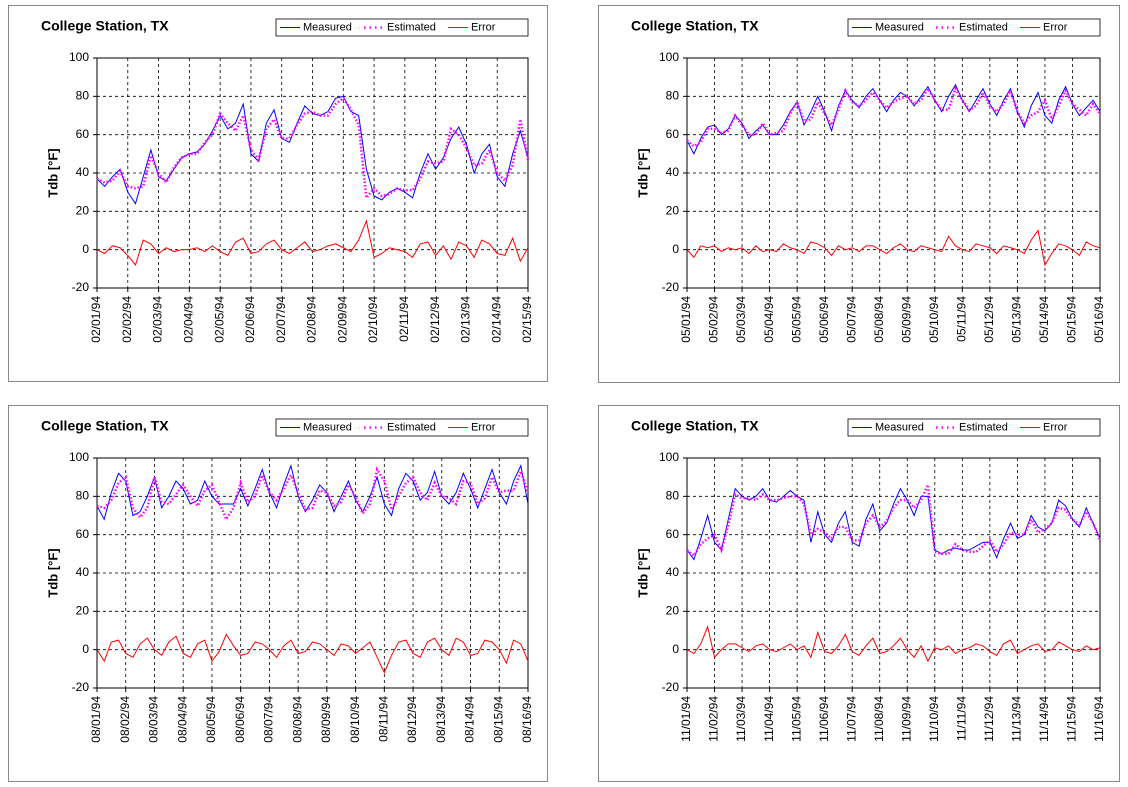 Image resolution: width=1128 pixels, height=787 pixels. Describe the element at coordinates (1072, 719) in the screenshot. I see `x-tick-label: 11/15/94` at that location.